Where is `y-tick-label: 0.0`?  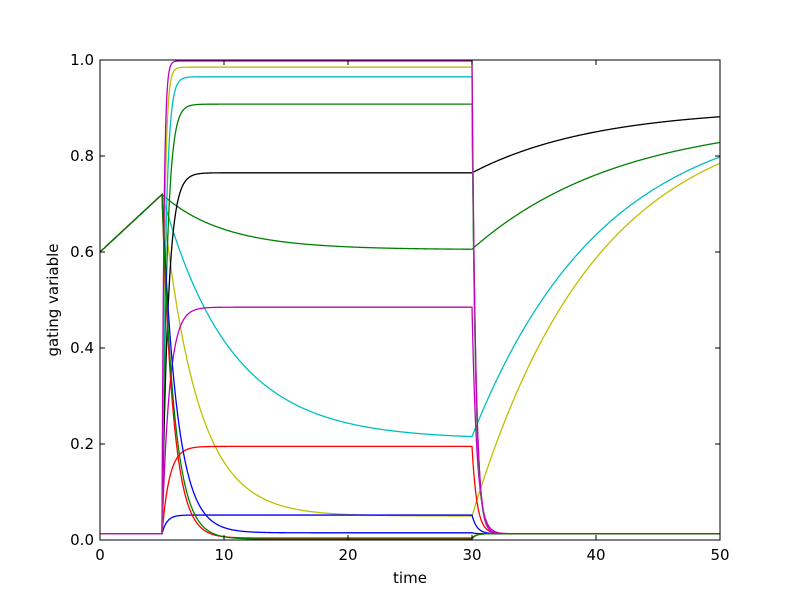 y-tick-label: 0.0 is located at coordinates (82, 540).